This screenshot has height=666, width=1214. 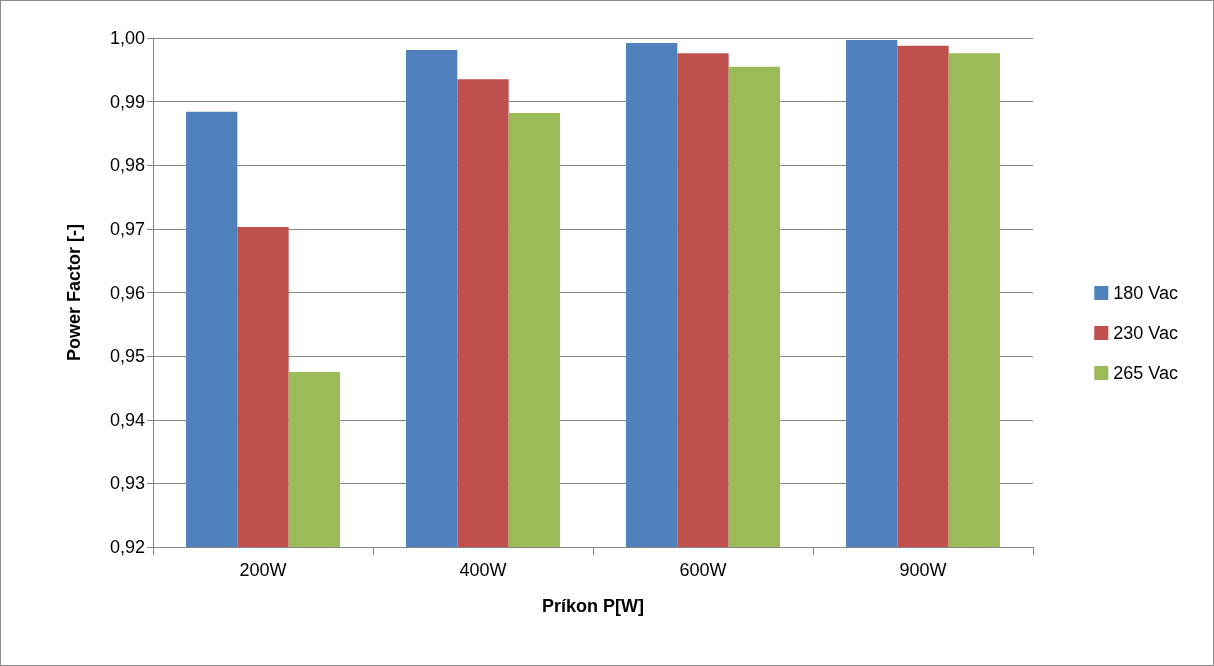 I want to click on y-tick-label: 0,93, so click(x=127, y=483).